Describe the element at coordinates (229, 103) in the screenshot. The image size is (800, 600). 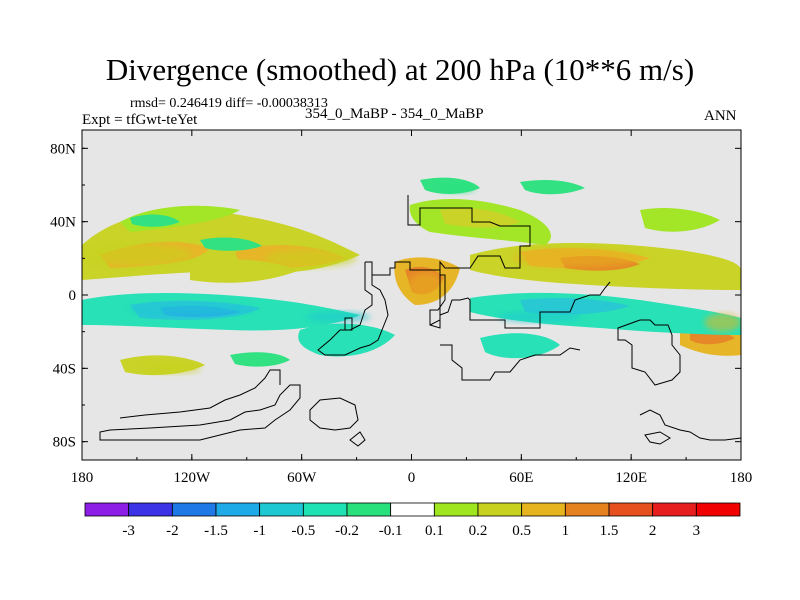
I see `rmsd-diff-stats: rmsd= 0.246419 diff= -0.00038313` at that location.